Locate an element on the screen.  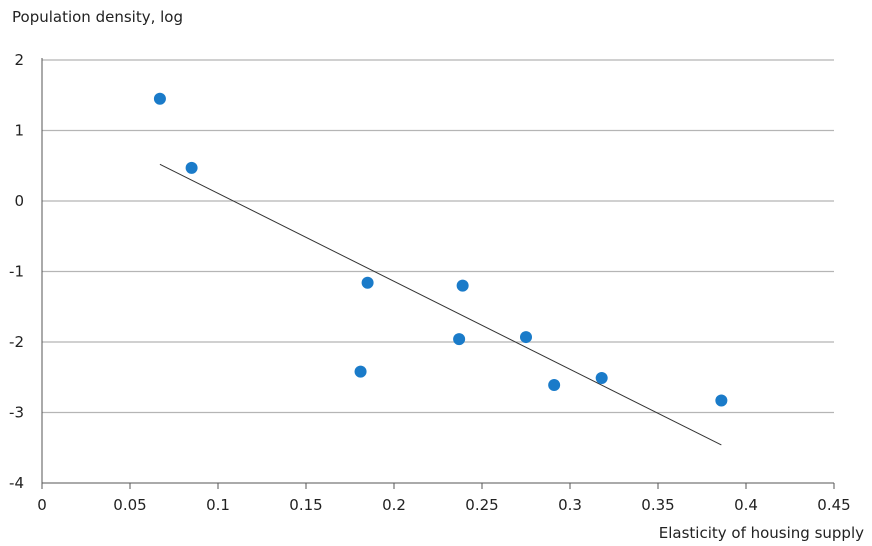
x-tick-label: 0.45 is located at coordinates (833, 505).